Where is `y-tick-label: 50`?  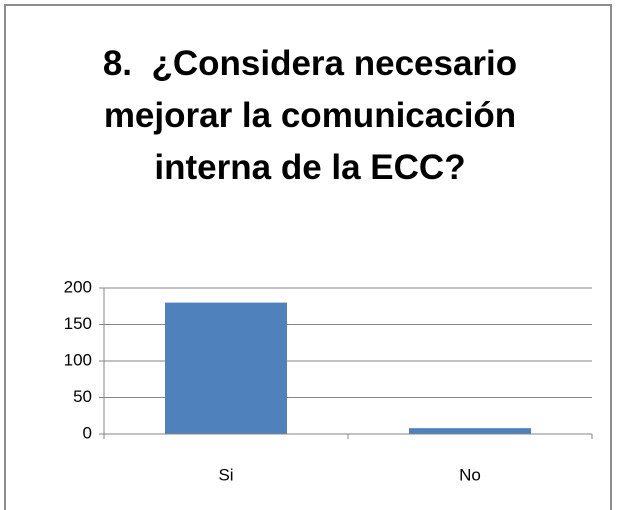 y-tick-label: 50 is located at coordinates (82, 396).